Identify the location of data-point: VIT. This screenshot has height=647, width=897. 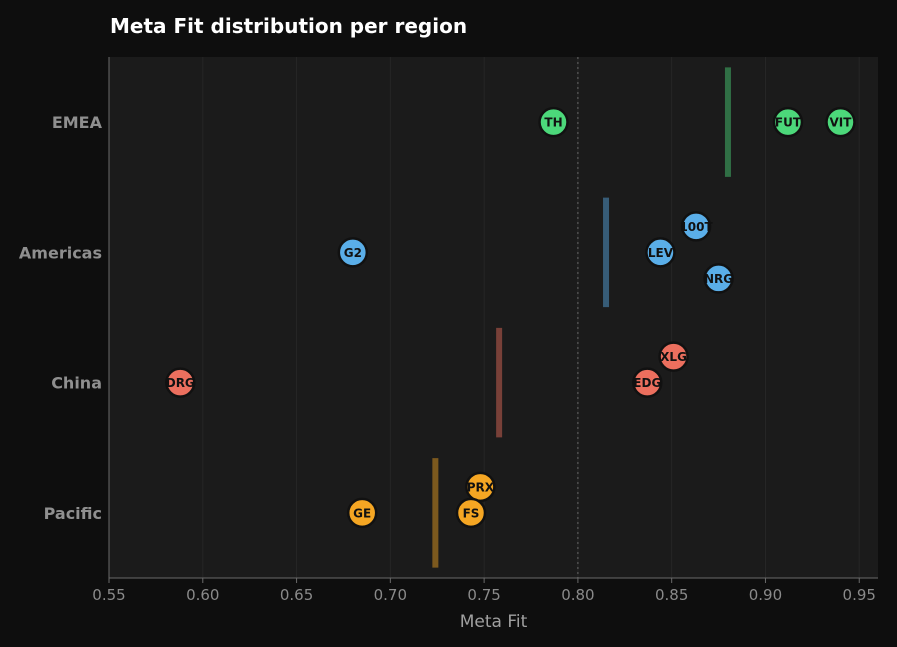
(840, 122).